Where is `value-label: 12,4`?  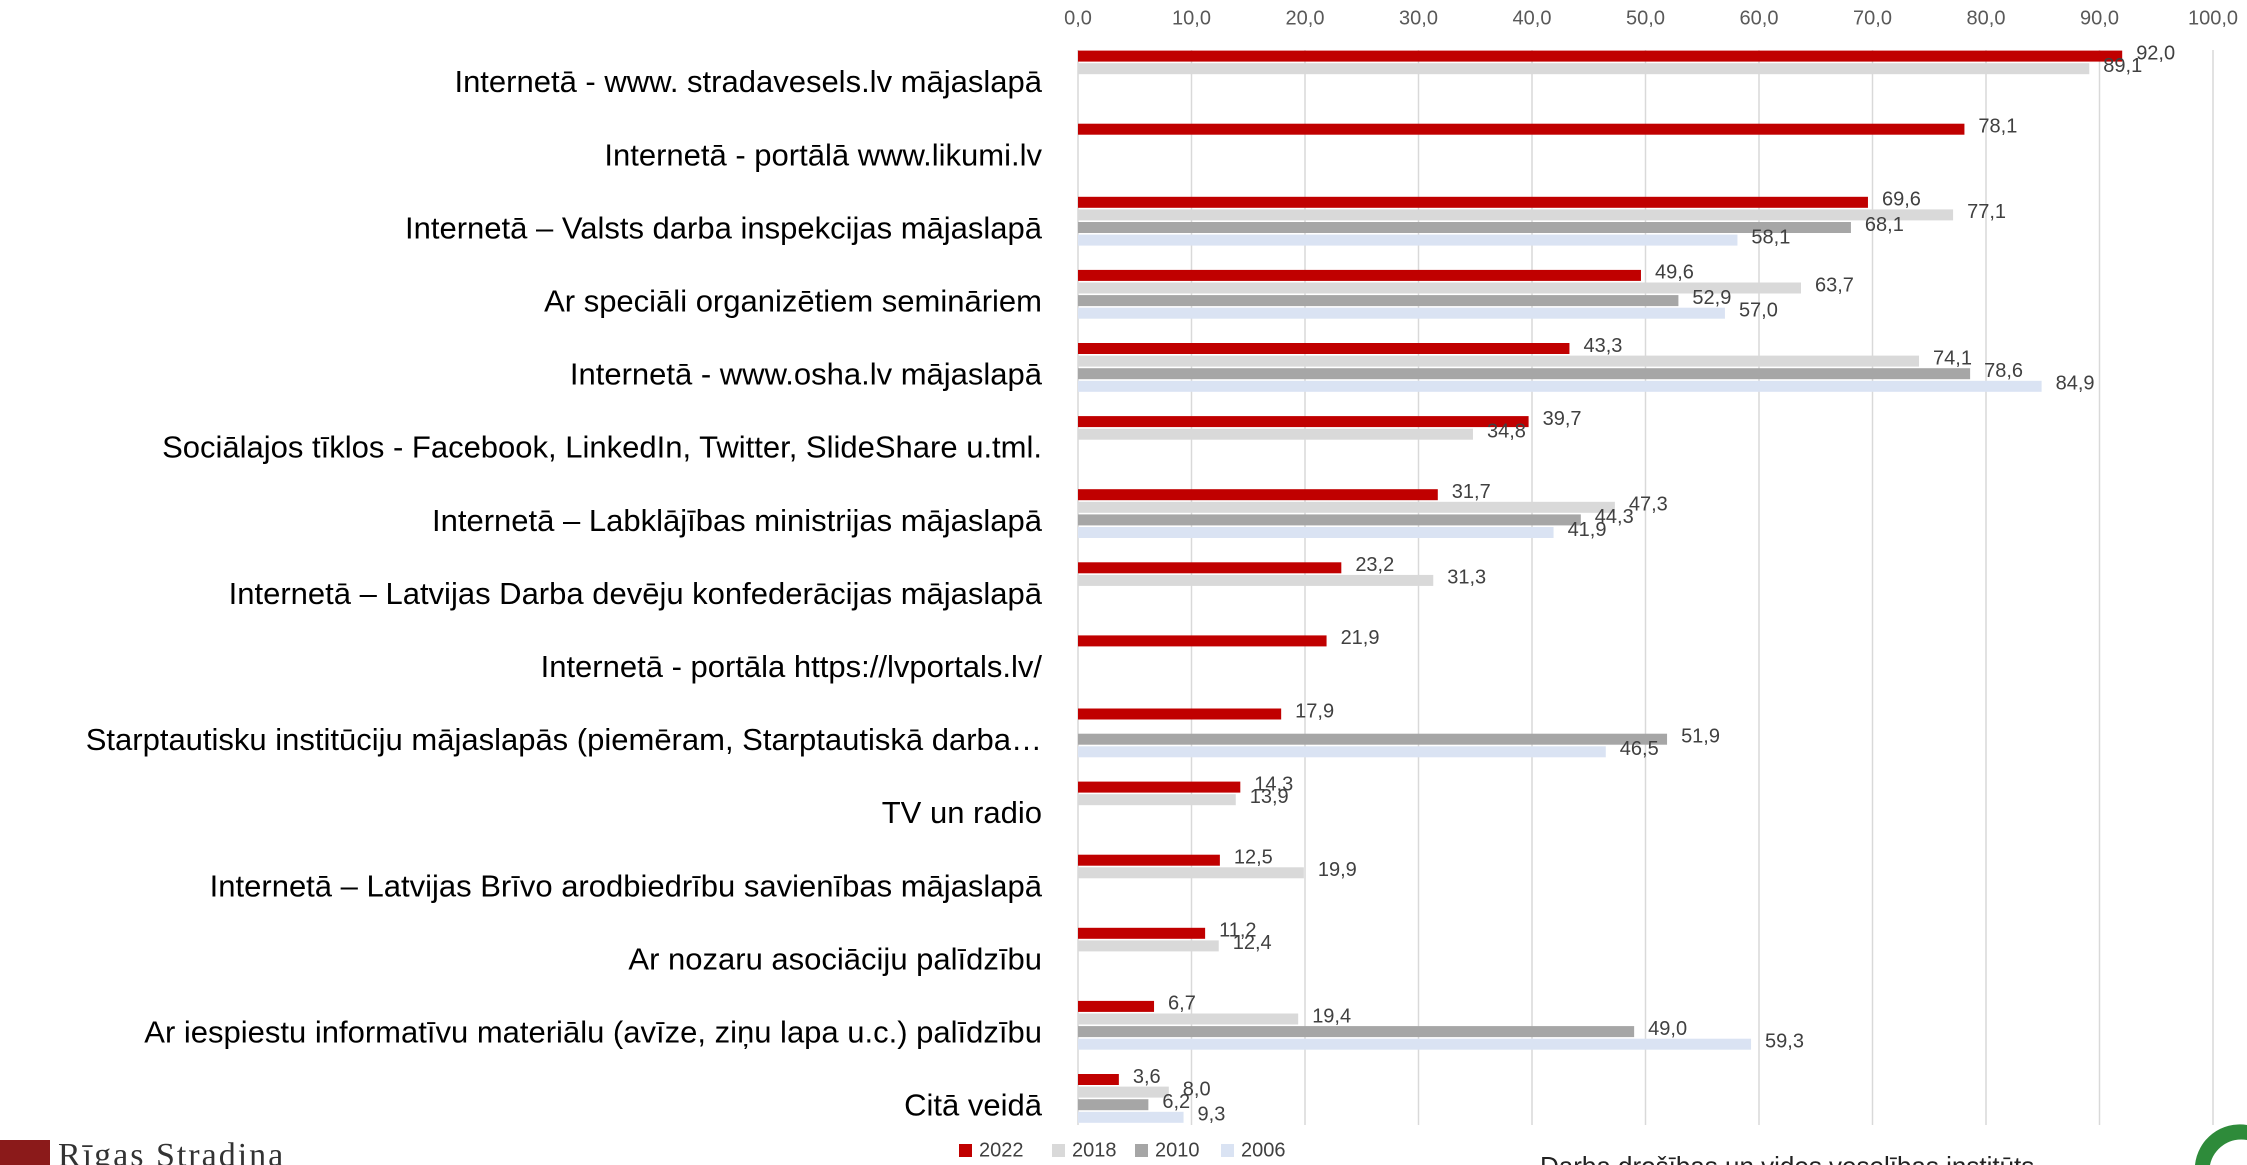 value-label: 12,4 is located at coordinates (1252, 943).